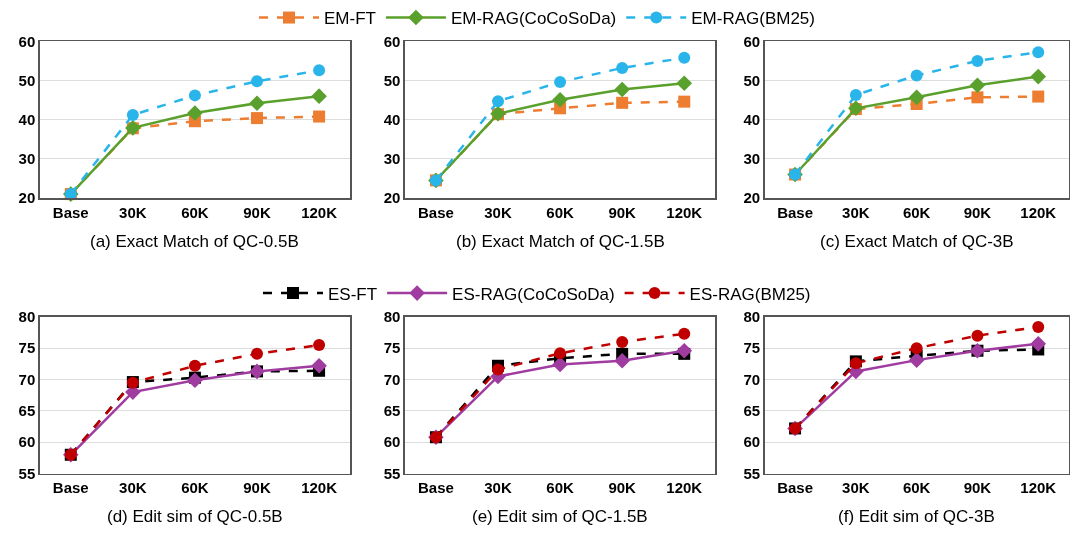  What do you see at coordinates (917, 241) in the screenshot?
I see `text: (c) Exact Match of QC-3B` at bounding box center [917, 241].